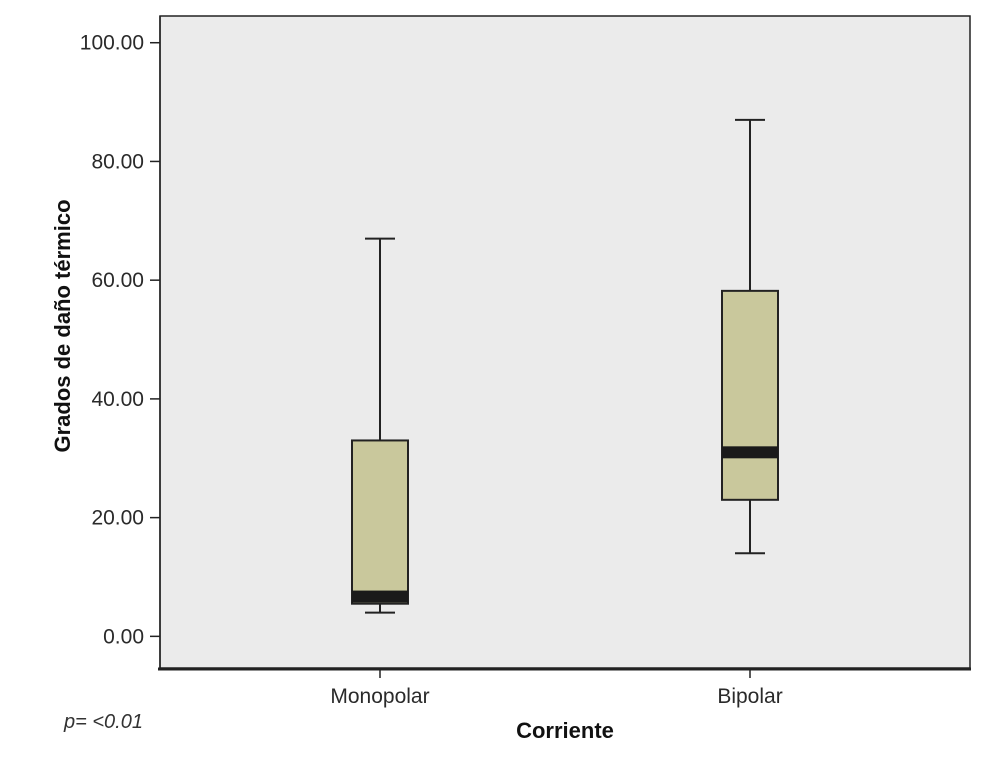  What do you see at coordinates (556, 688) in the screenshot?
I see `x-axis-ticks: Monopolar Bipolar` at bounding box center [556, 688].